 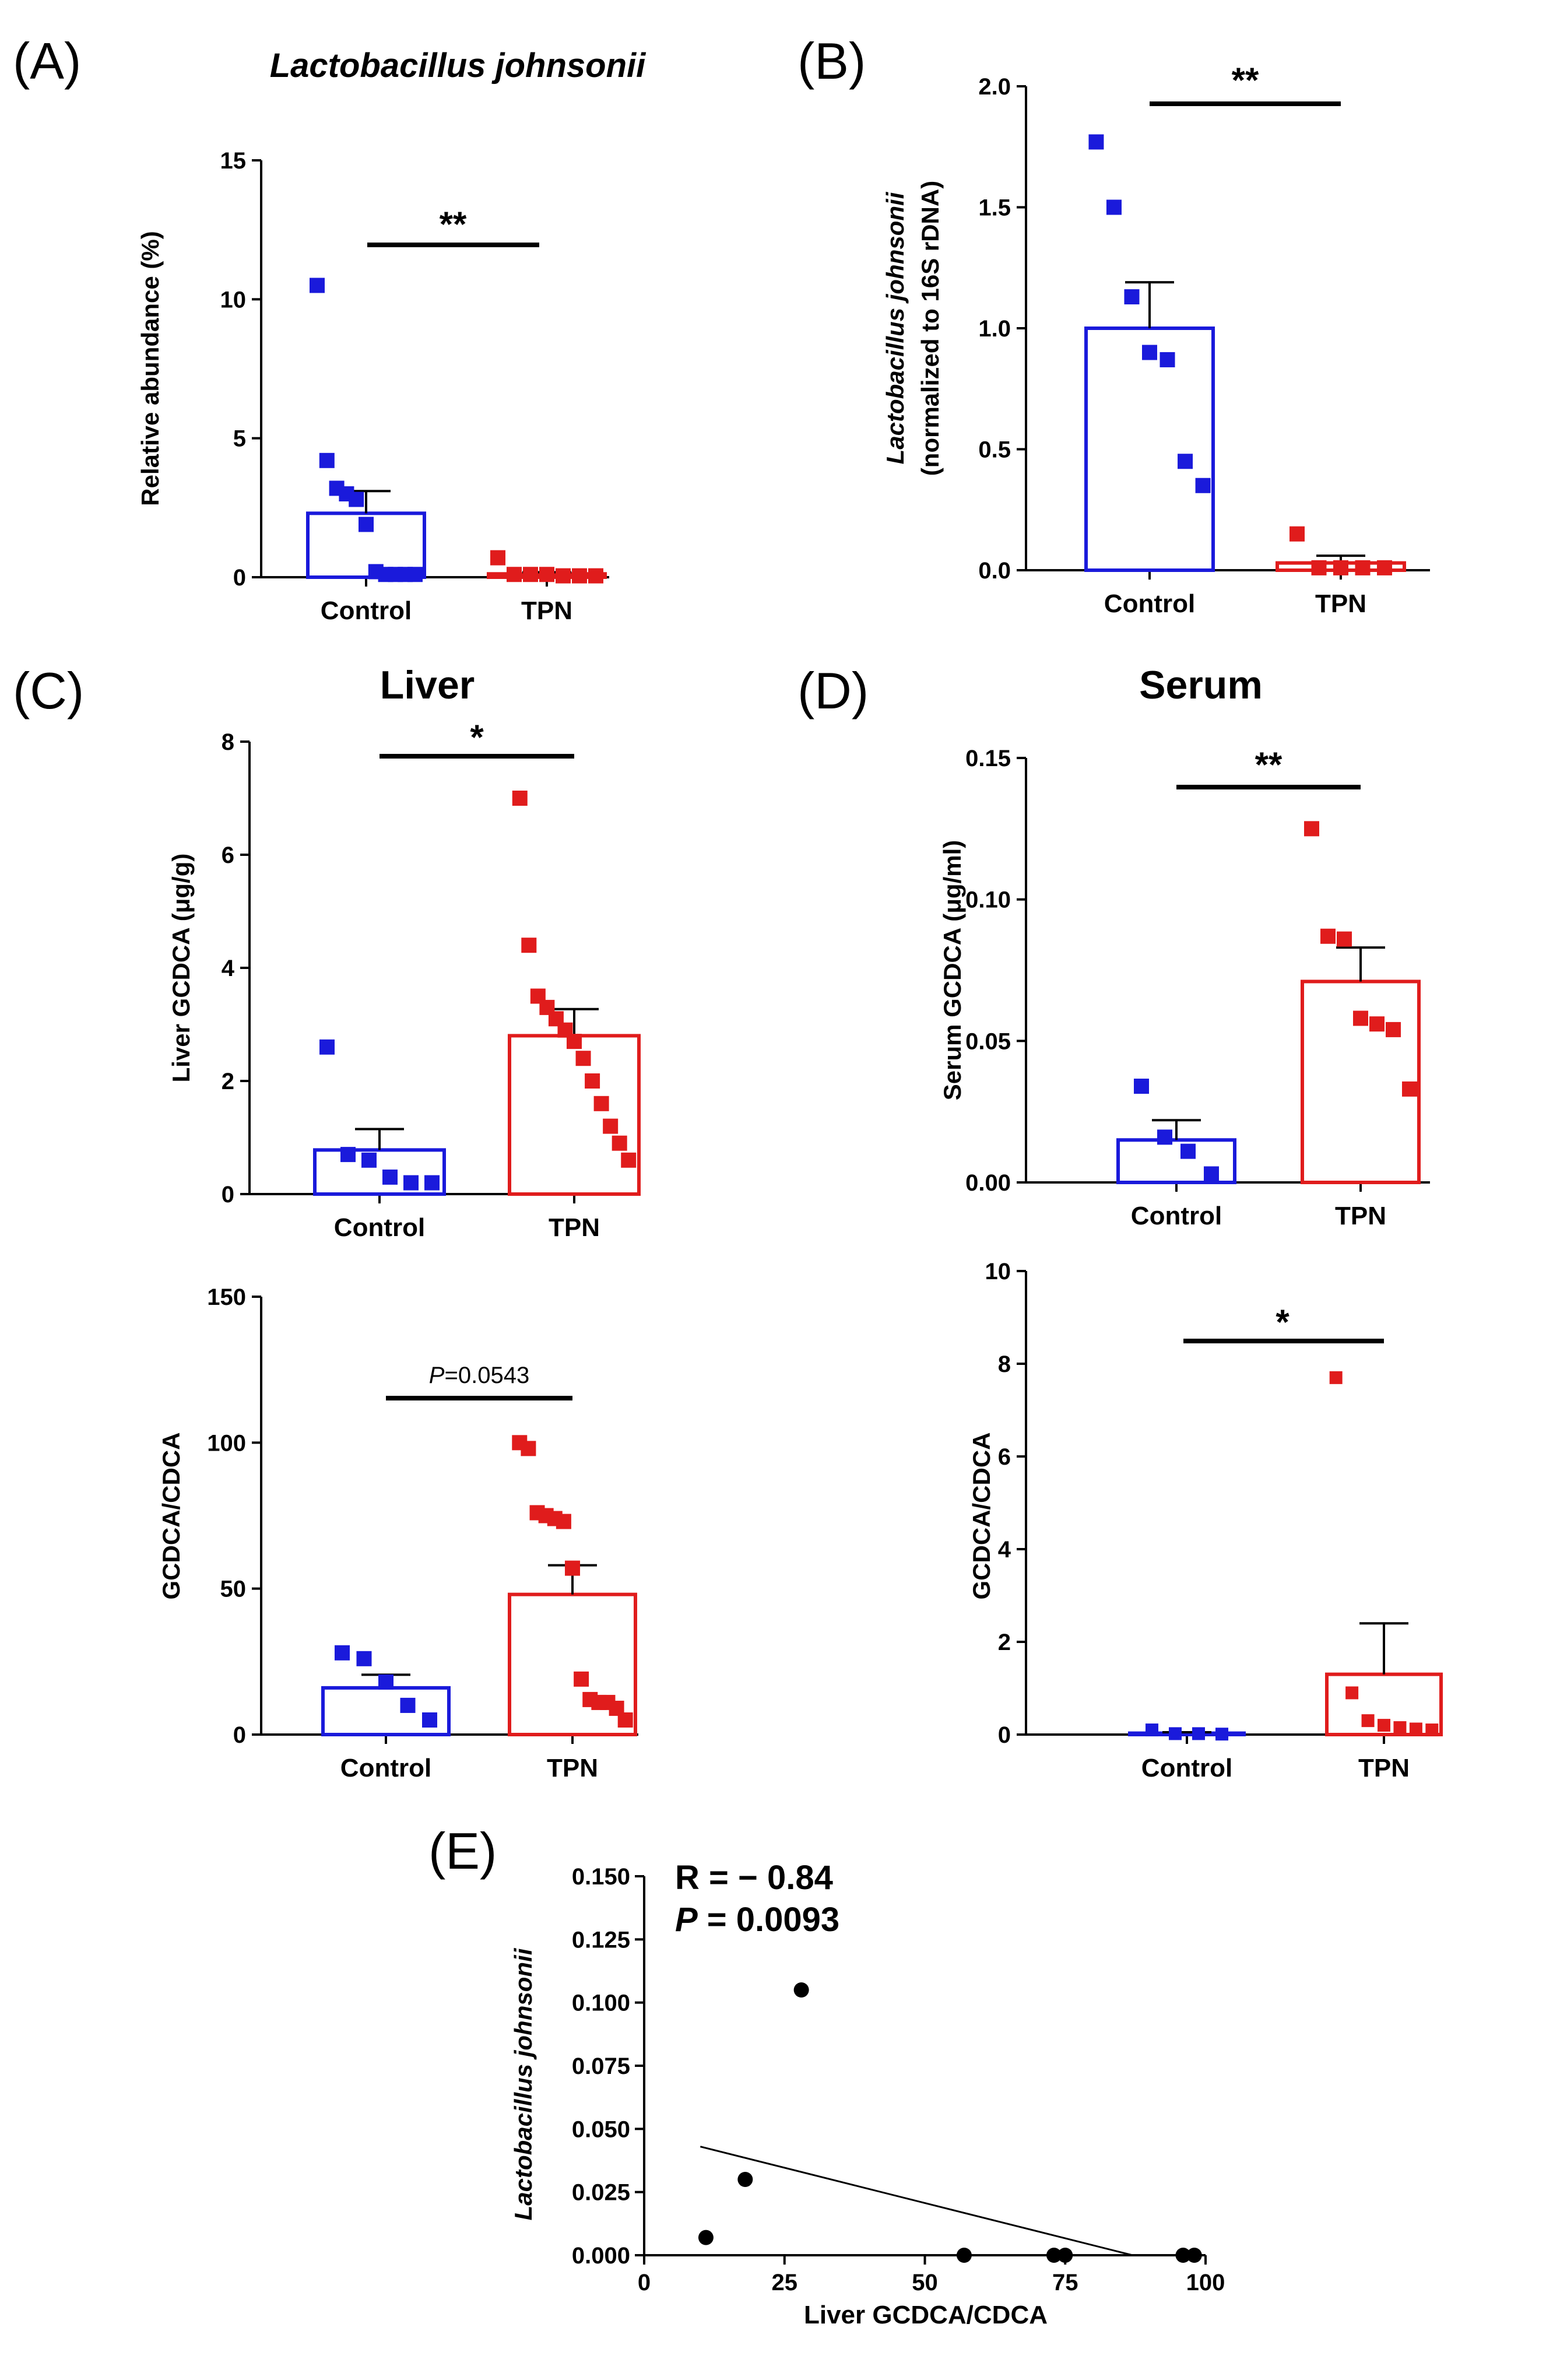 I want to click on chart-c-bottom-category-label: TPN, so click(x=572, y=1768).